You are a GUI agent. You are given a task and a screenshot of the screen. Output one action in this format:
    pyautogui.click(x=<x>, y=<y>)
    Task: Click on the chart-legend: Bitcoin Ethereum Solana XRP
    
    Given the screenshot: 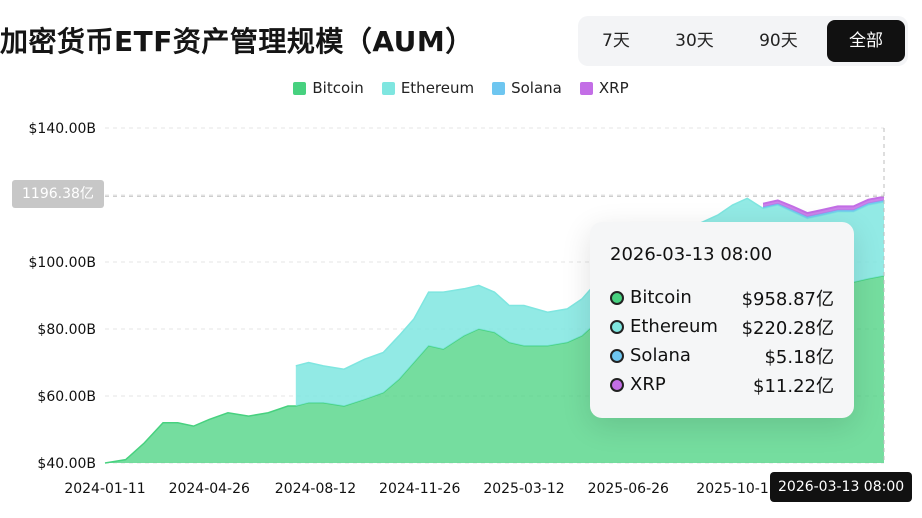 What is the action you would take?
    pyautogui.click(x=461, y=88)
    